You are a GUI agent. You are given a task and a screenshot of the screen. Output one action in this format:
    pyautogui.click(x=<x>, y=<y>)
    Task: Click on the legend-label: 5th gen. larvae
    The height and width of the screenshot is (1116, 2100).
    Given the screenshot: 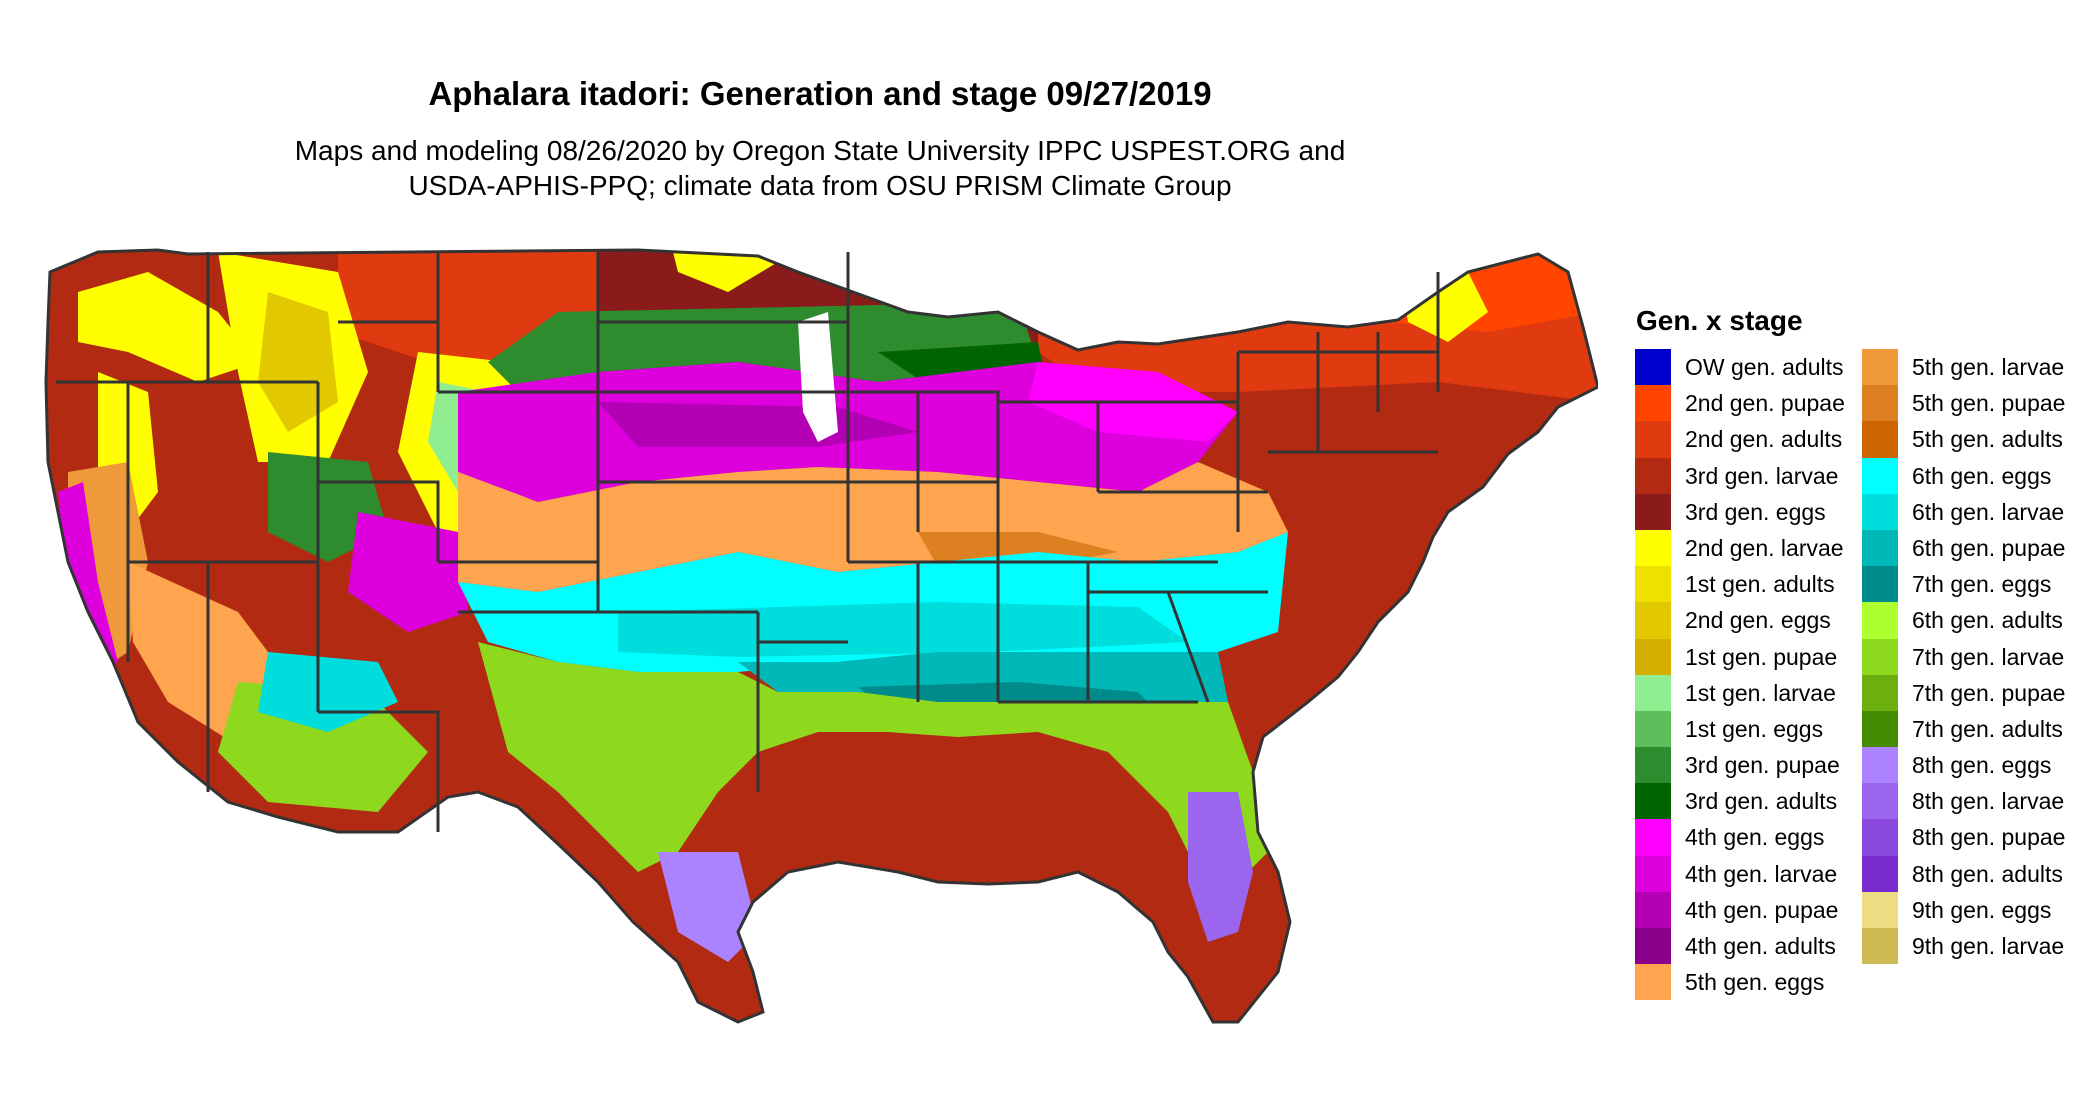 What is the action you would take?
    pyautogui.click(x=1988, y=367)
    